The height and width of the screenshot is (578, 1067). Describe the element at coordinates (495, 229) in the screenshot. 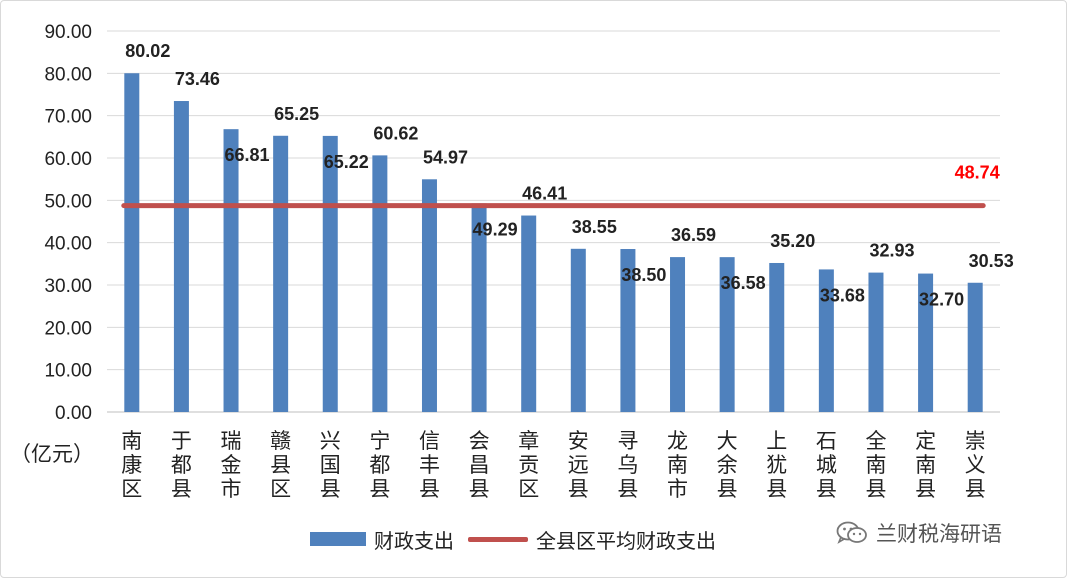

I see `data-label: 49.29` at that location.